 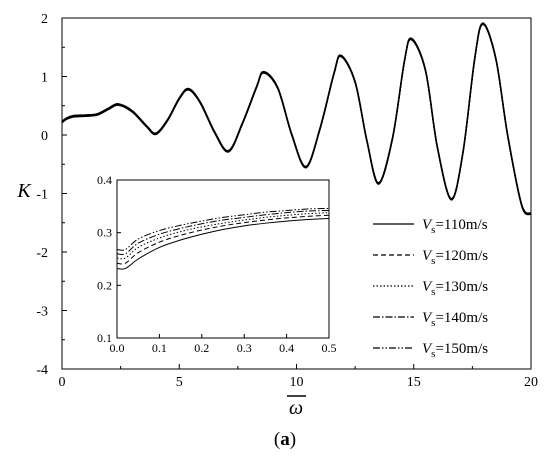 I want to click on inset-x-tick-label: 0.0, so click(x=117, y=348).